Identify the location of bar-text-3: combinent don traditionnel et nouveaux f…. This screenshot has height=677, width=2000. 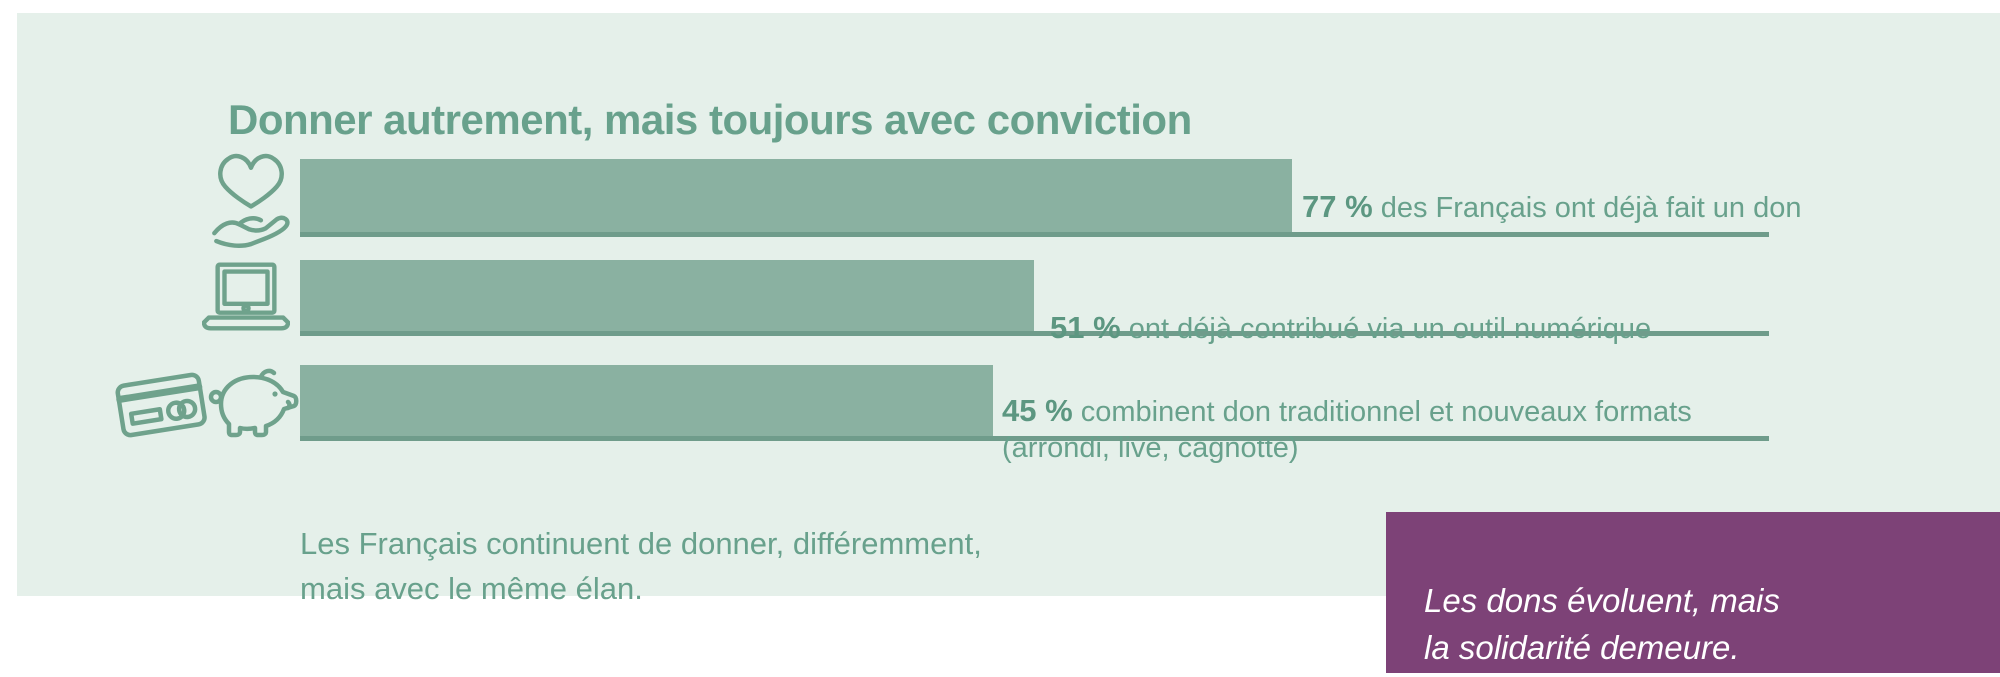
(1347, 430).